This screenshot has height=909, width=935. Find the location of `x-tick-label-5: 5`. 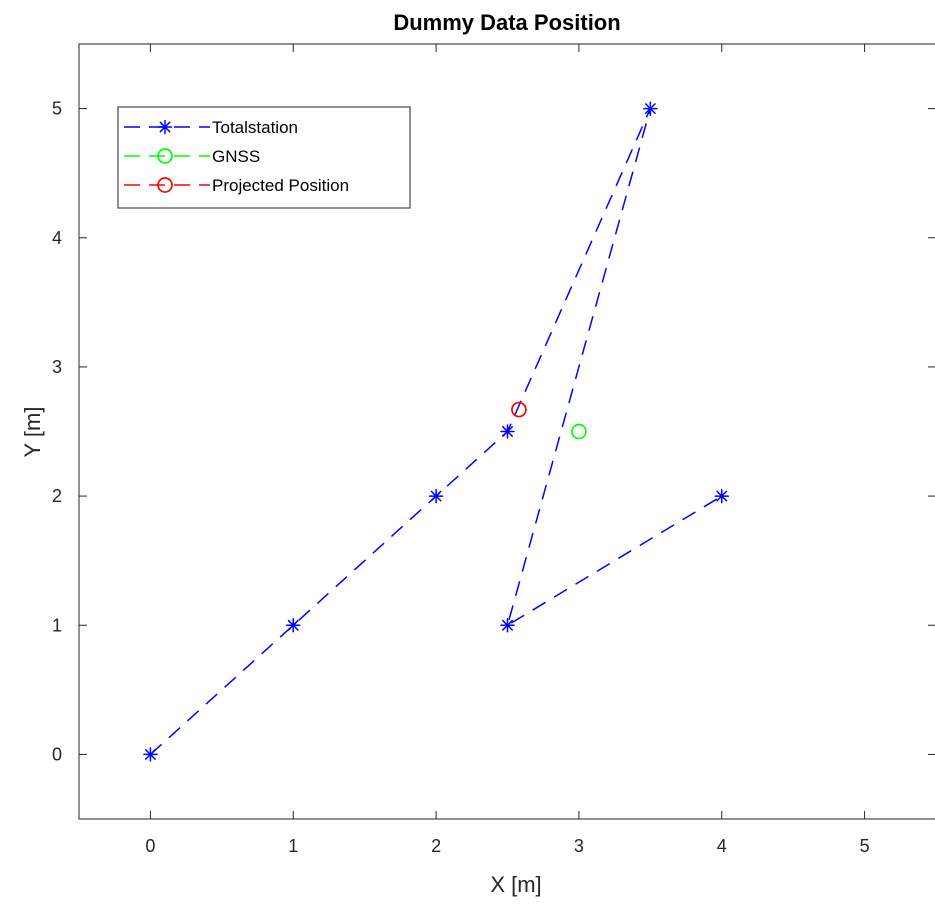

x-tick-label-5: 5 is located at coordinates (865, 846).